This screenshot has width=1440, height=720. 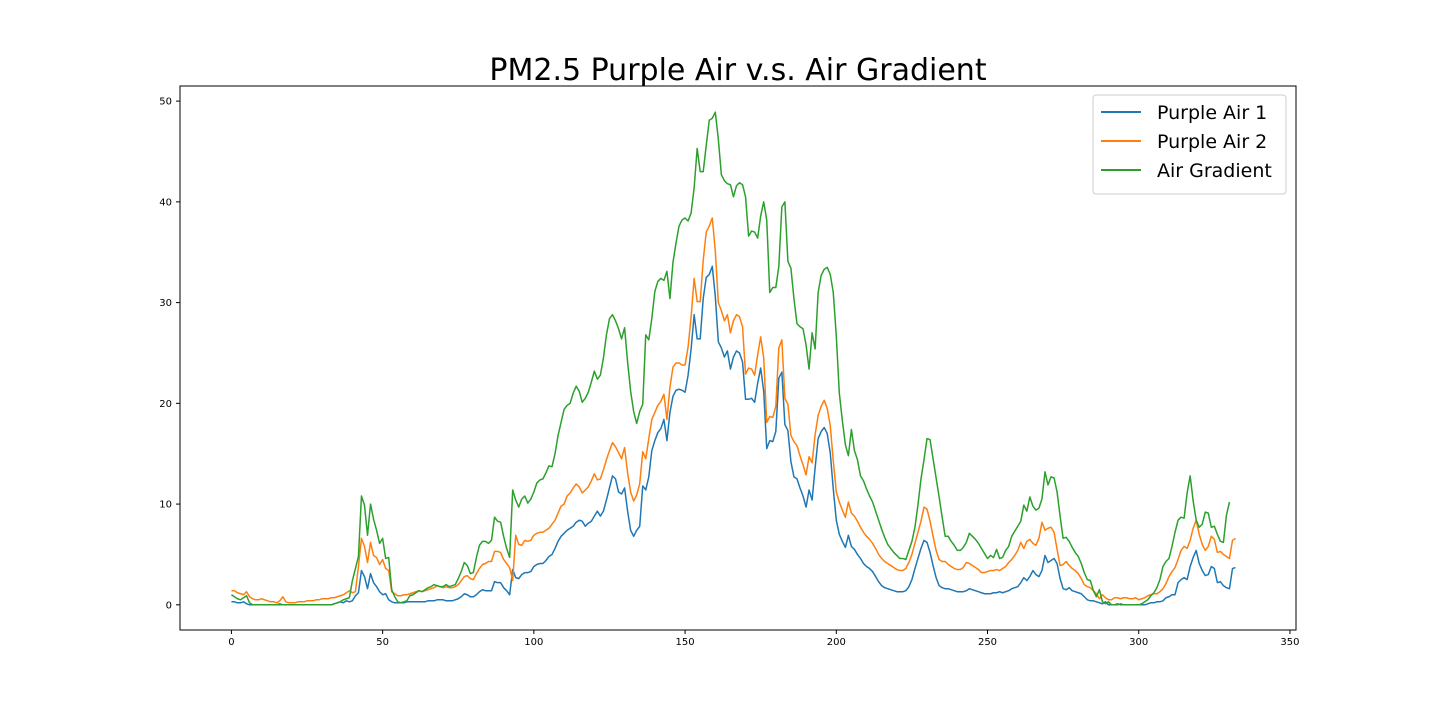 What do you see at coordinates (685, 642) in the screenshot?
I see `x-tick-label: 150` at bounding box center [685, 642].